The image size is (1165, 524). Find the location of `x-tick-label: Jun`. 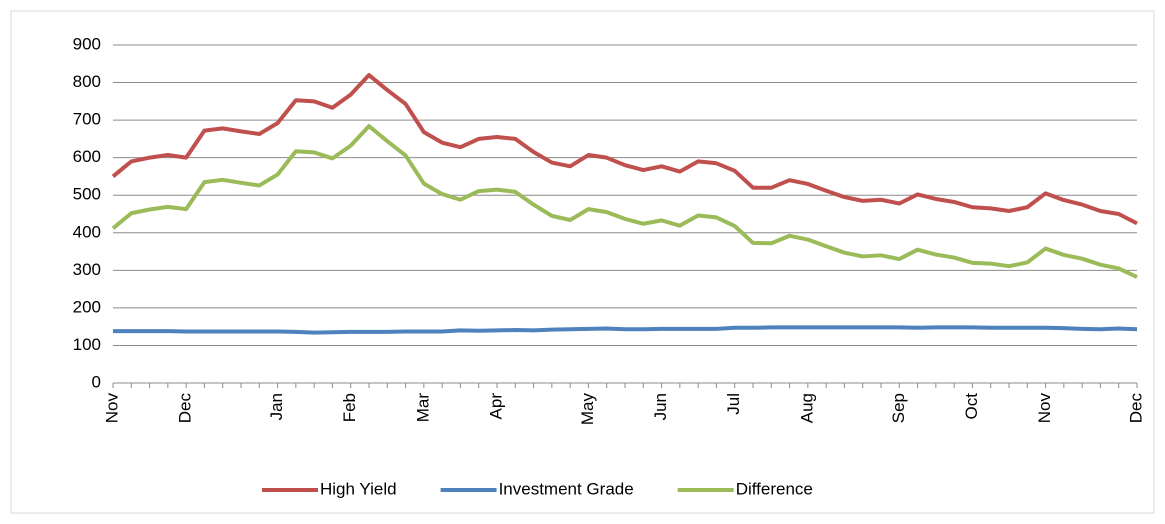

x-tick-label: Jun is located at coordinates (660, 406).